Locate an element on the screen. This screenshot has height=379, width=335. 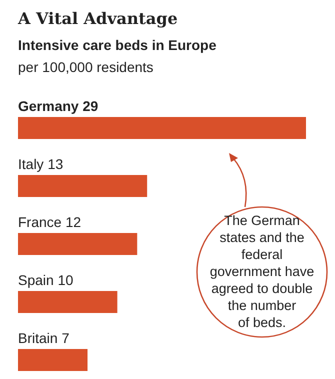
y-tick-label: Italy is located at coordinates (33, 164).